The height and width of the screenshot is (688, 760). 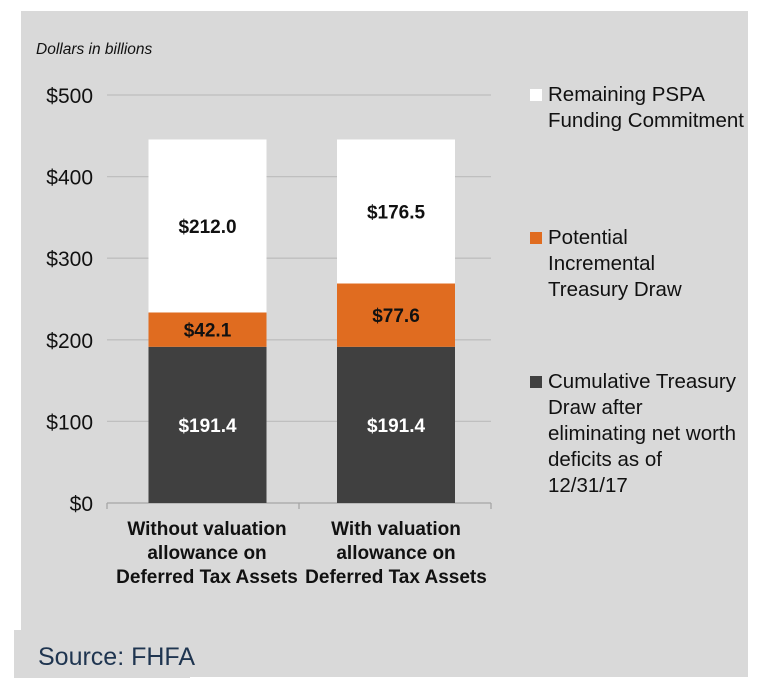 I want to click on chart-subtitle: Dollars in billions, so click(x=94, y=49).